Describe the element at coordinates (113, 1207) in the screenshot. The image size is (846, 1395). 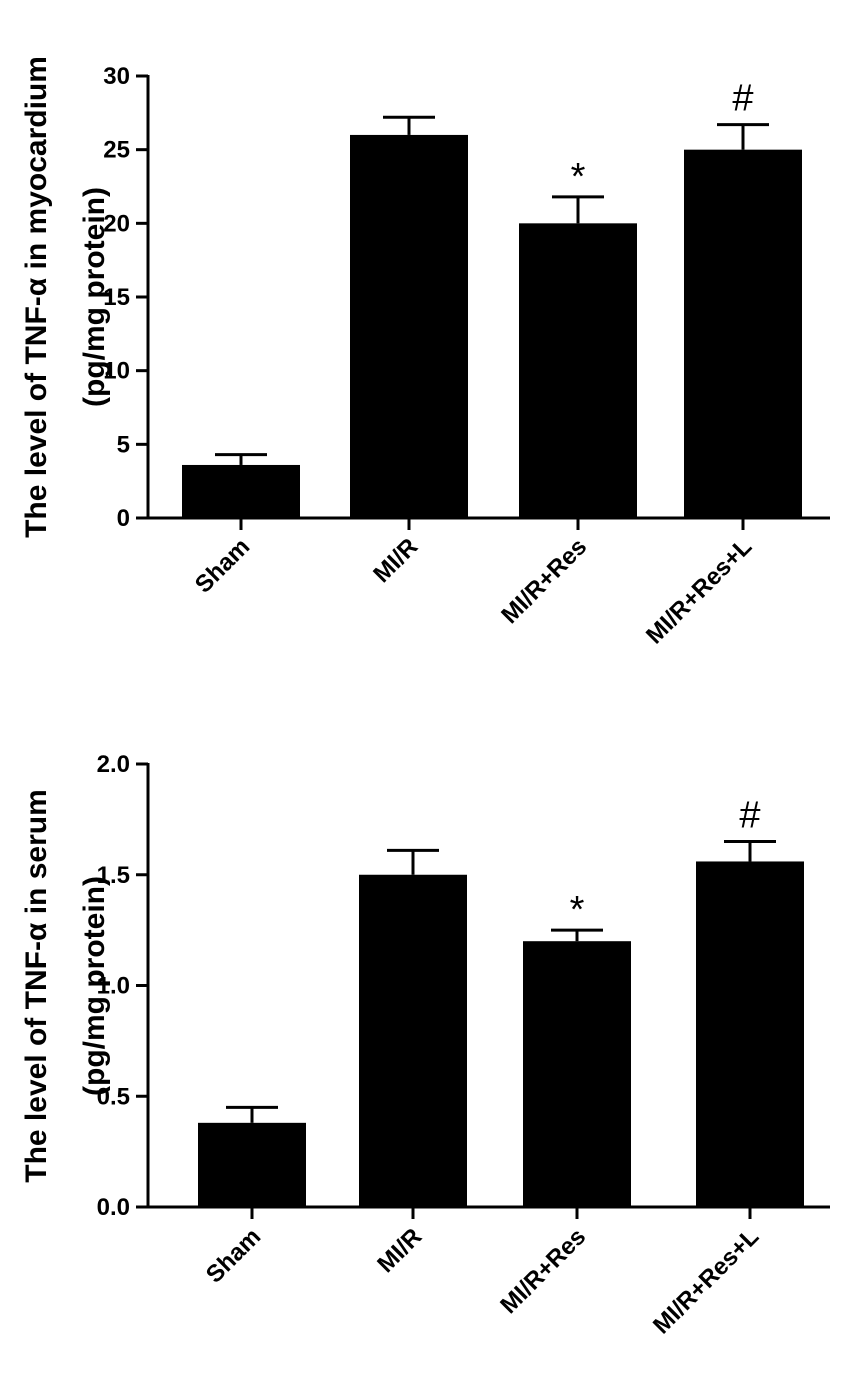
I see `y-tick-label: 0.0` at that location.